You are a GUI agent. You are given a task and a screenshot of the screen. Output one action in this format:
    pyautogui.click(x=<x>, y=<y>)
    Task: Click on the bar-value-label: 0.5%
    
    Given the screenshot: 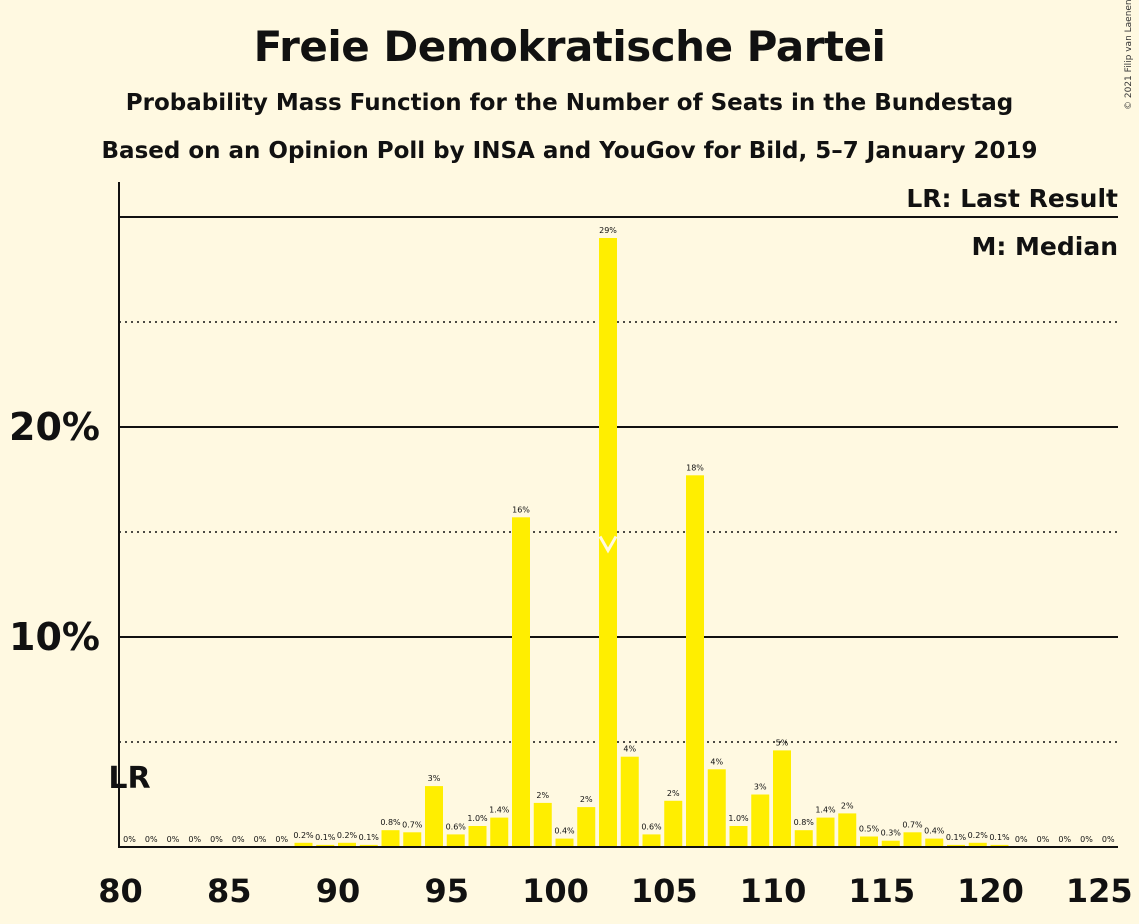 What is the action you would take?
    pyautogui.click(x=869, y=829)
    